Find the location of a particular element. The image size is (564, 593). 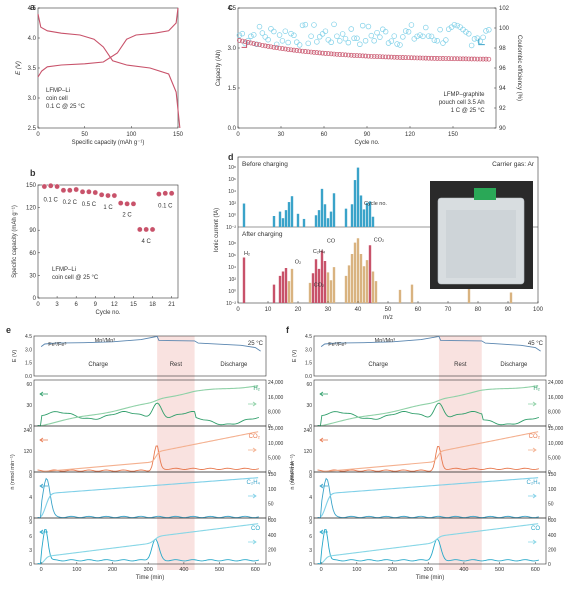

rate-label: 1 C is located at coordinates (108, 208).